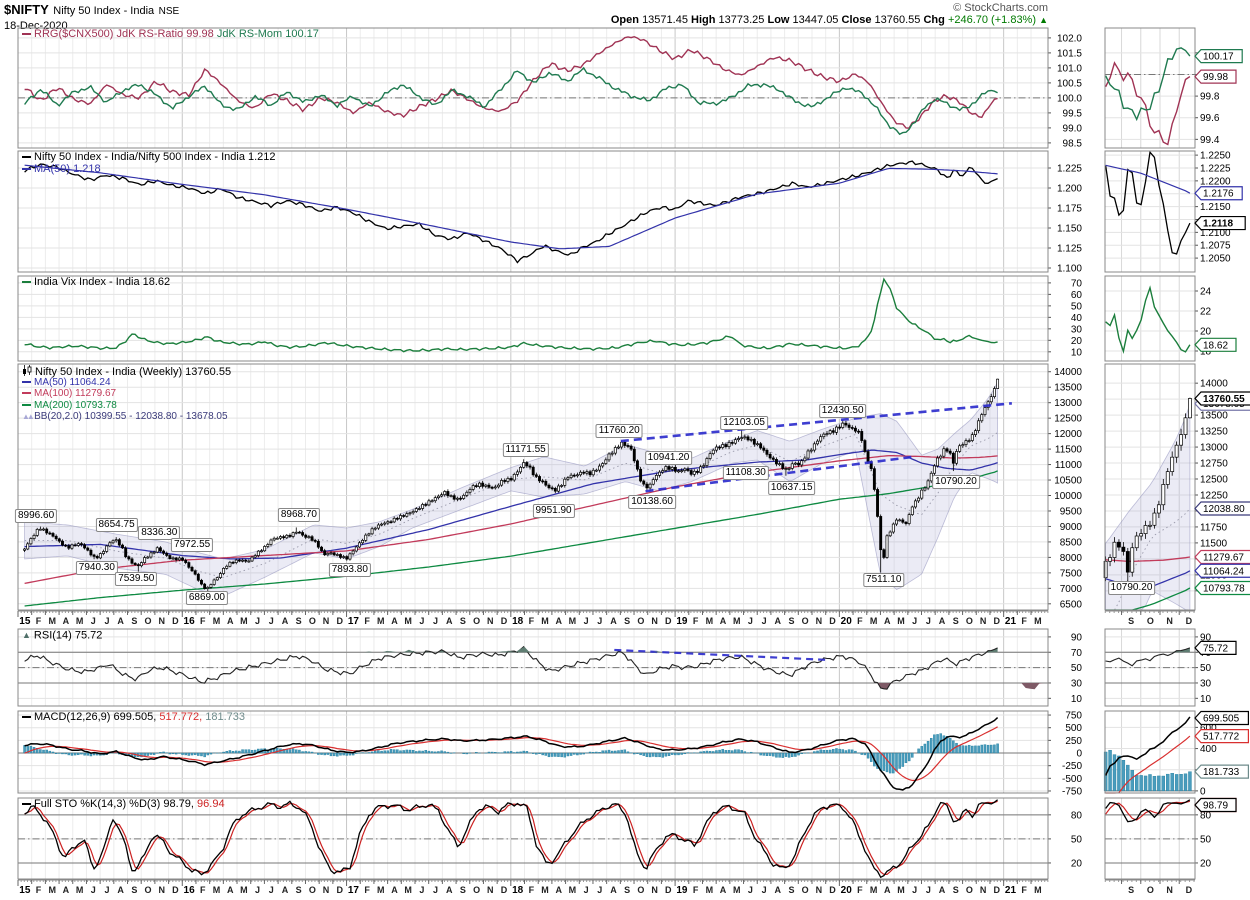  Describe the element at coordinates (1223, 557) in the screenshot. I see `svg-text: 11279.67` at that location.